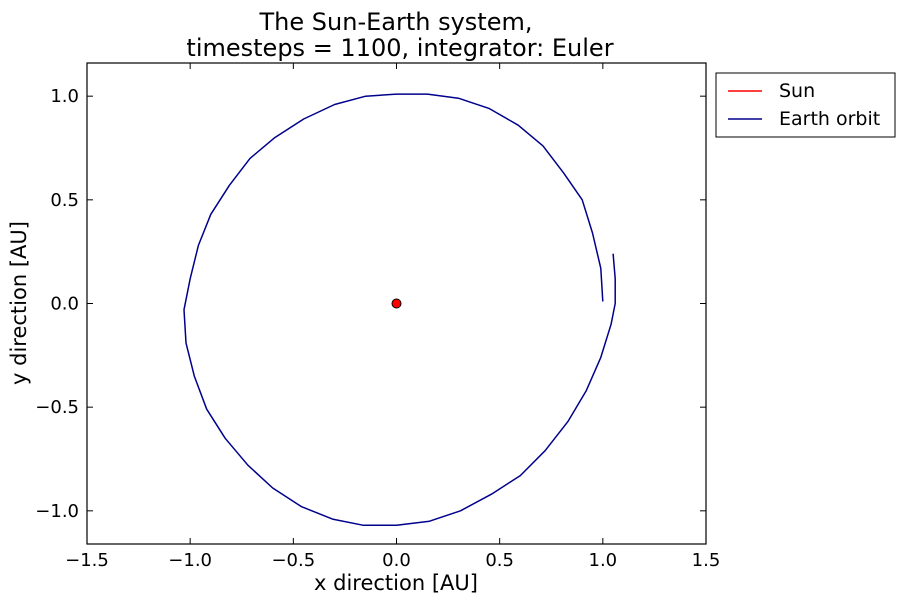 Image resolution: width=905 pixels, height=609 pixels. Describe the element at coordinates (64, 304) in the screenshot. I see `y-tick-label: 0.0` at that location.